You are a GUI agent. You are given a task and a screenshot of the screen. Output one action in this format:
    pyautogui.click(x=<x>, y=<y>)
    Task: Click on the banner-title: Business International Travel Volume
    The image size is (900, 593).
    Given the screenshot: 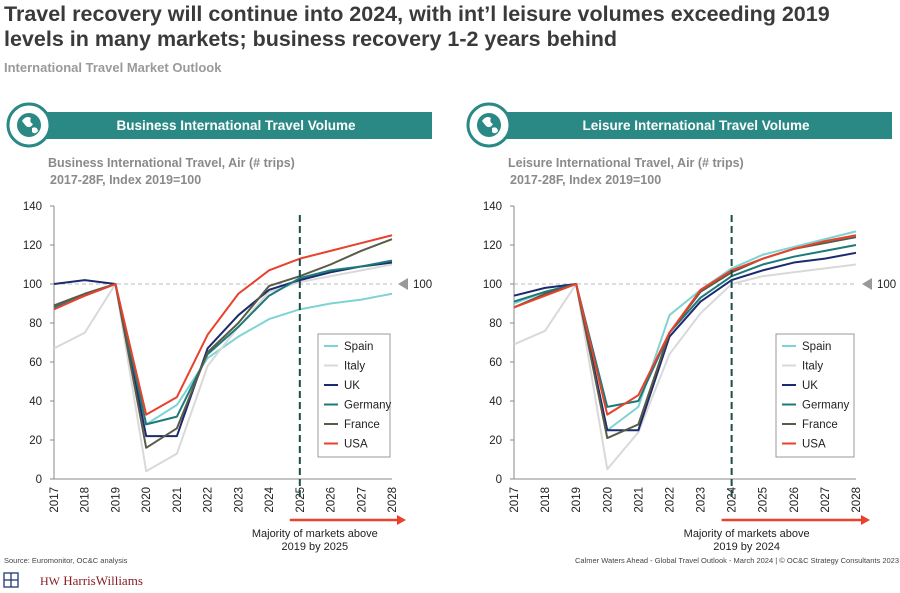 What is the action you would take?
    pyautogui.click(x=236, y=125)
    